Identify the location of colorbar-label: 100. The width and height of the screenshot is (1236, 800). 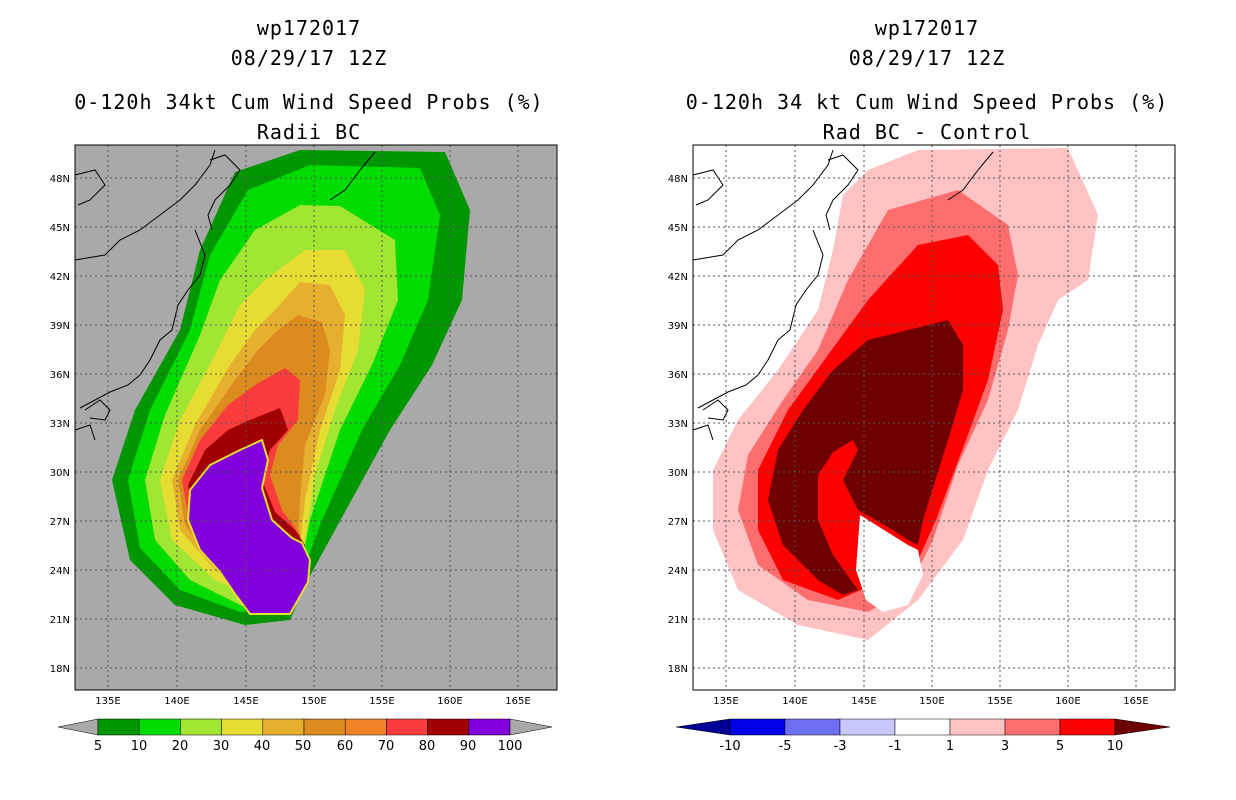
(510, 746).